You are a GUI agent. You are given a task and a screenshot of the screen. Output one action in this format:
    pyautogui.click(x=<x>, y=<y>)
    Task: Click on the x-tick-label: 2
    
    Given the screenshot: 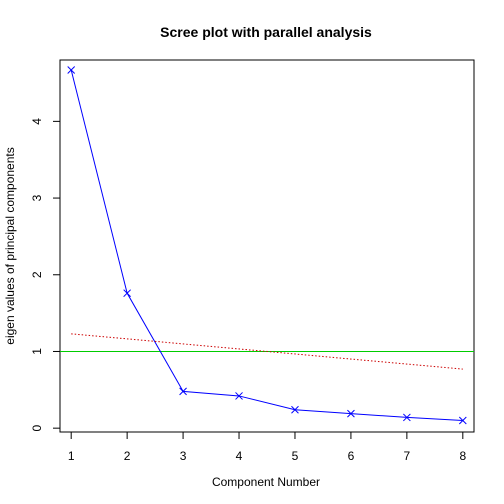 What is the action you would take?
    pyautogui.click(x=127, y=456)
    